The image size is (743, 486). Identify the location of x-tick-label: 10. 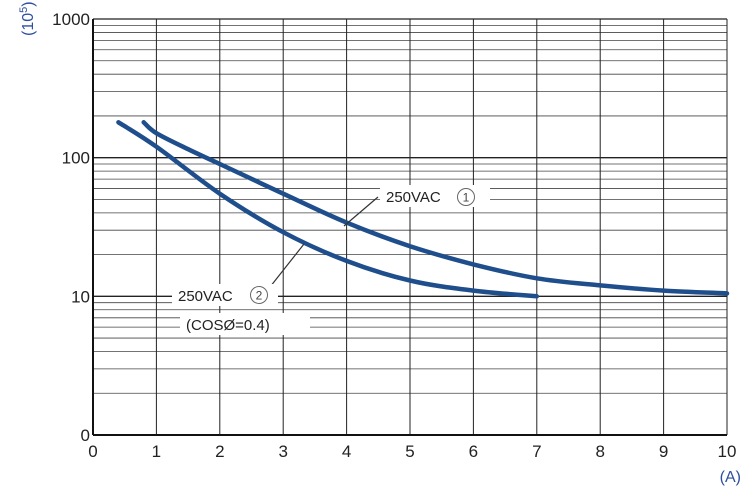
(727, 451).